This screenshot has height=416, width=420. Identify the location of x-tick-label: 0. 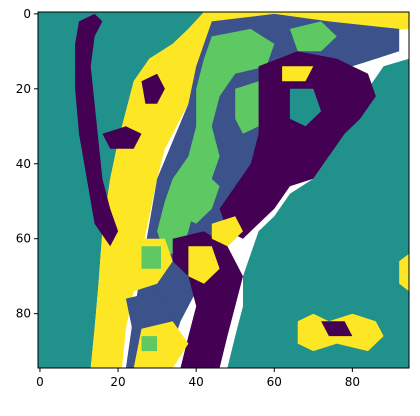
(40, 382).